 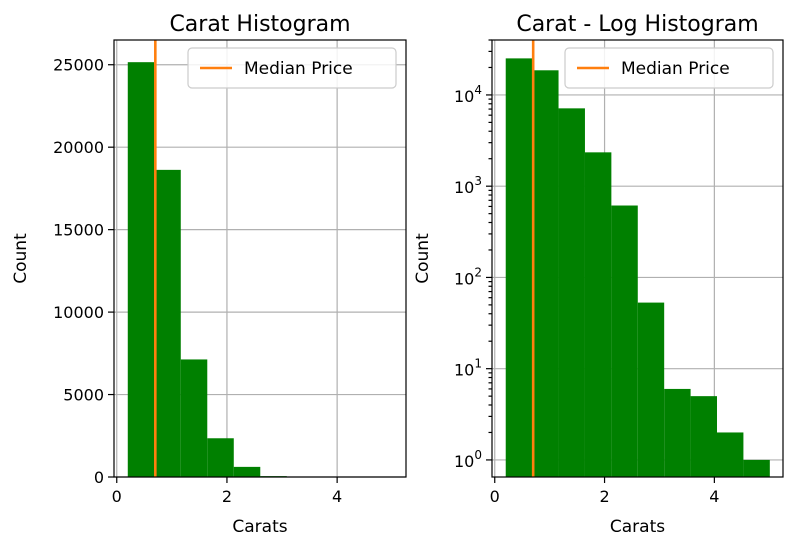 What do you see at coordinates (637, 24) in the screenshot?
I see `chart-title: Carat - Log Histogram` at bounding box center [637, 24].